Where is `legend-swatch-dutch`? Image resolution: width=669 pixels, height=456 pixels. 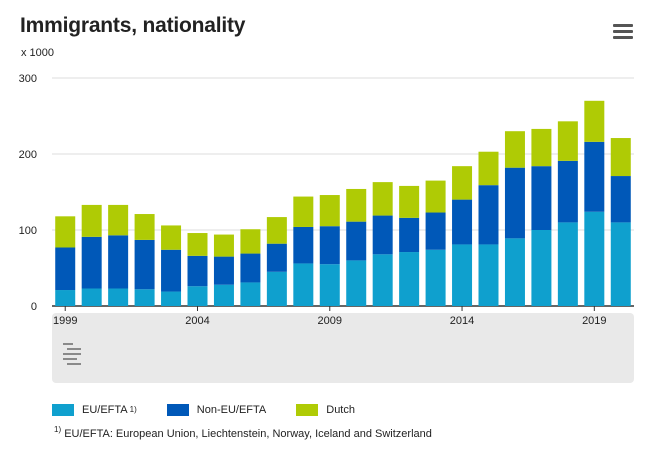 legend-swatch-dutch is located at coordinates (307, 410).